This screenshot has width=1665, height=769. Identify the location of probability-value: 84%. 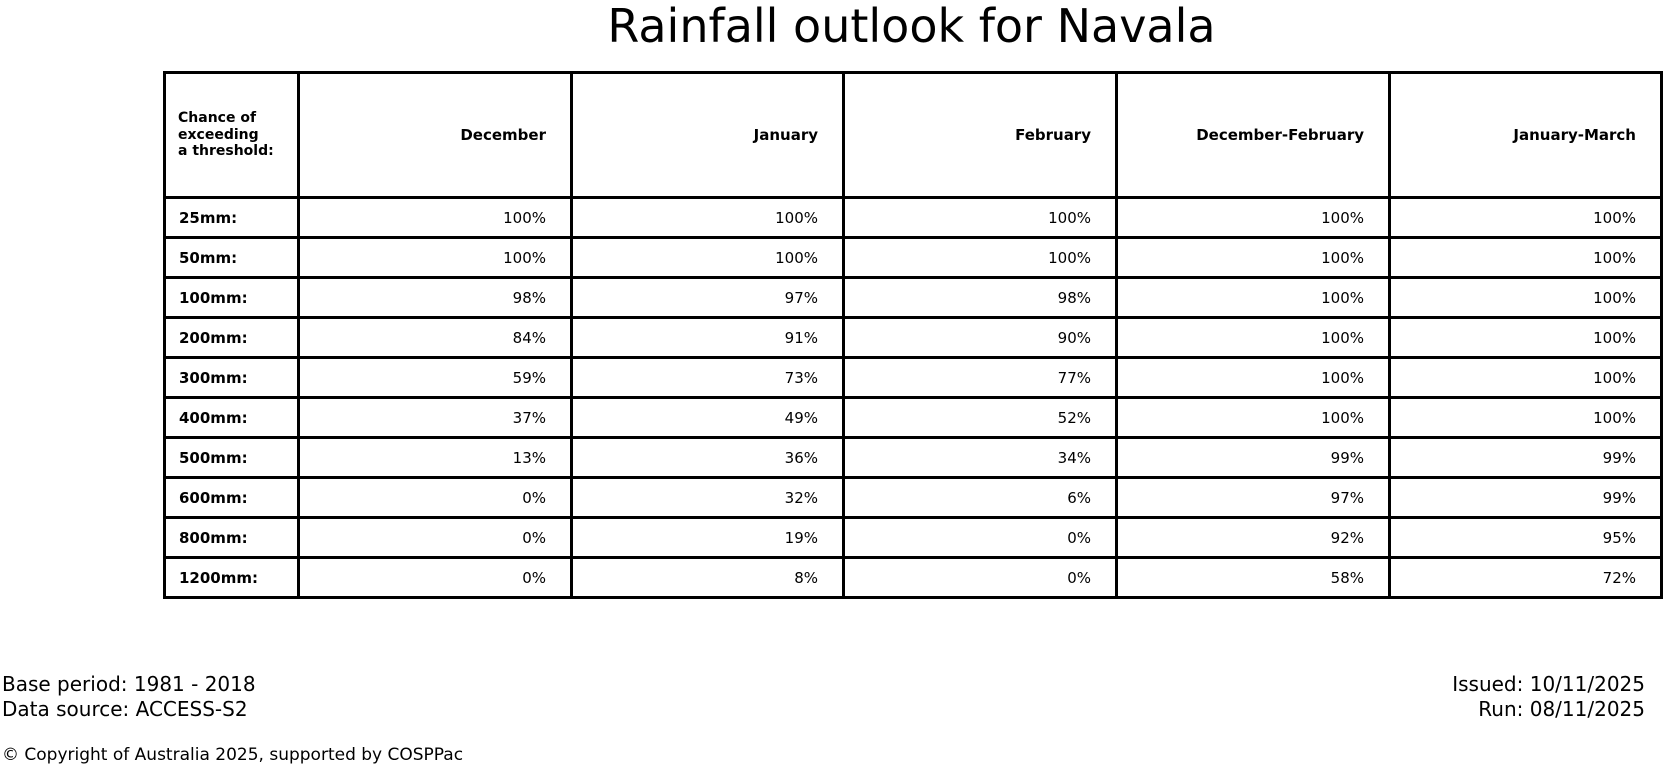
(435, 337).